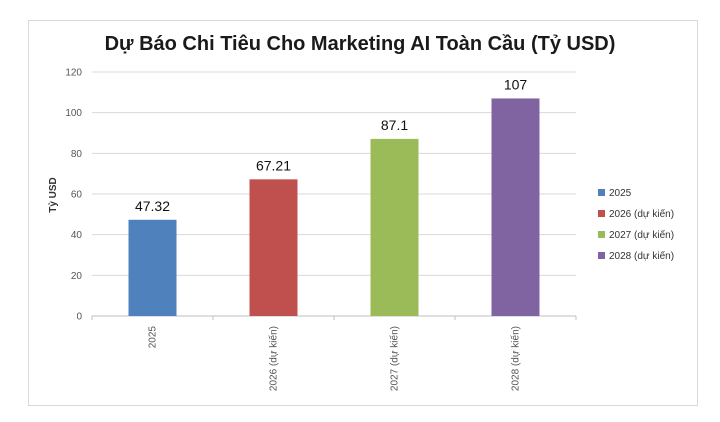  What do you see at coordinates (620, 193) in the screenshot?
I see `legend-label: 2025` at bounding box center [620, 193].